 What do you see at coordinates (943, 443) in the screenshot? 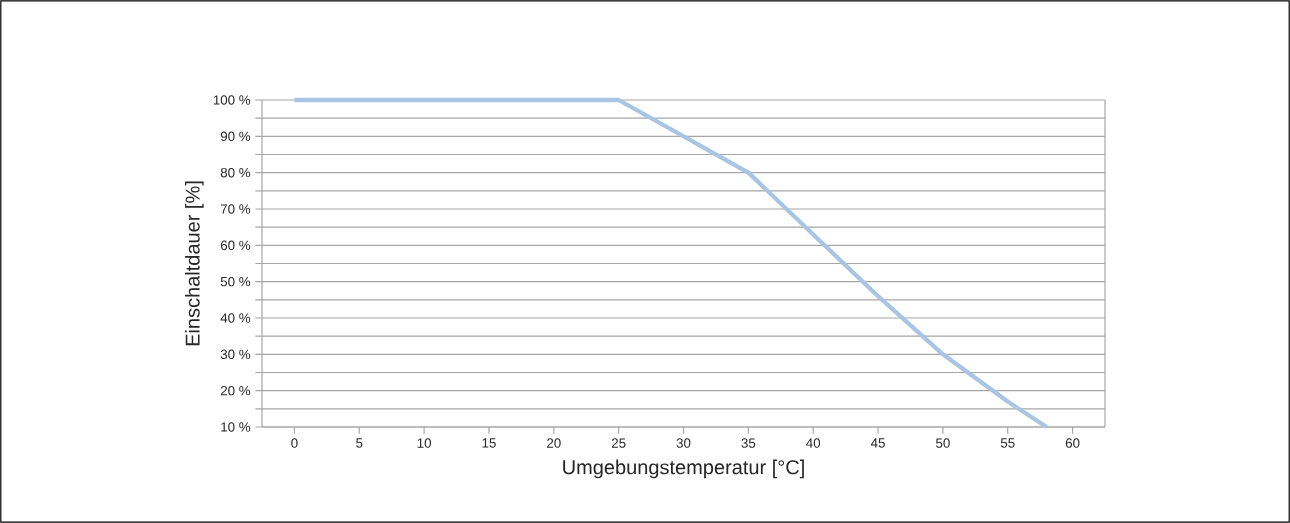
I see `x-tick-label: 50` at bounding box center [943, 443].